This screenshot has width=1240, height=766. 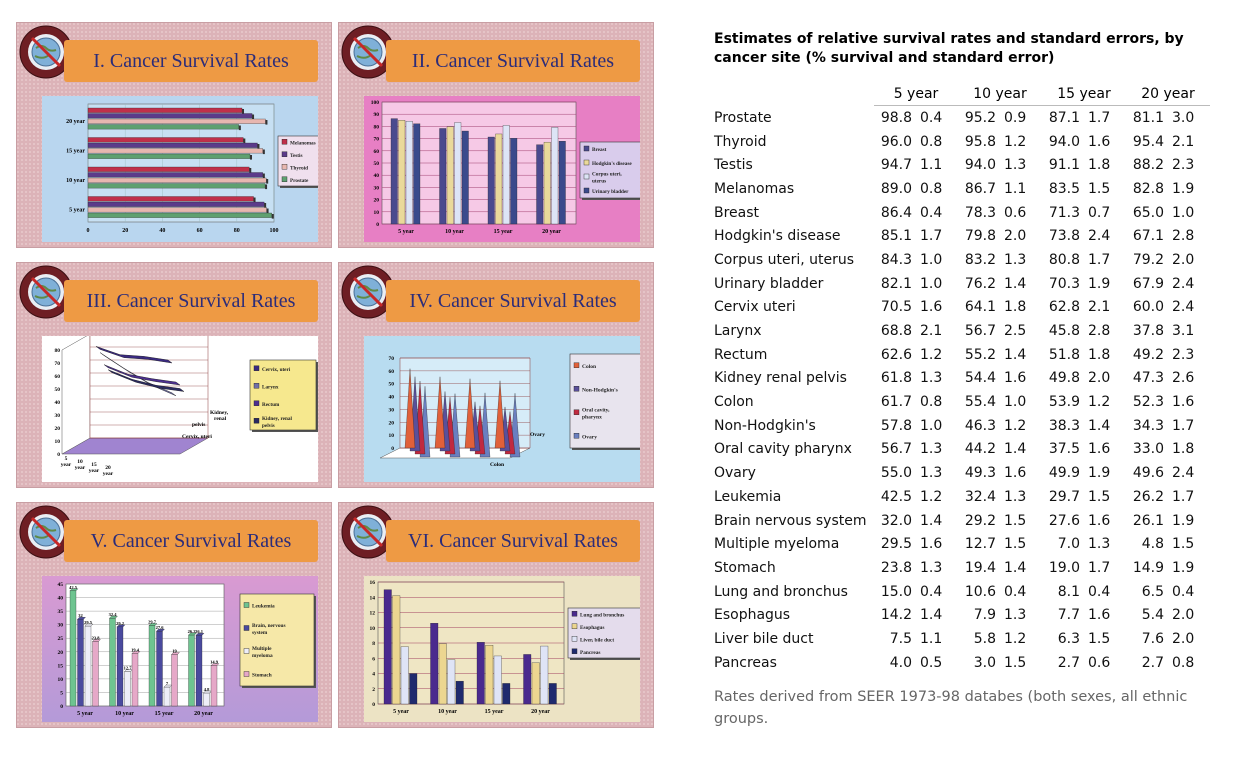 What do you see at coordinates (896, 402) in the screenshot?
I see `survival-rate: 61.7` at bounding box center [896, 402].